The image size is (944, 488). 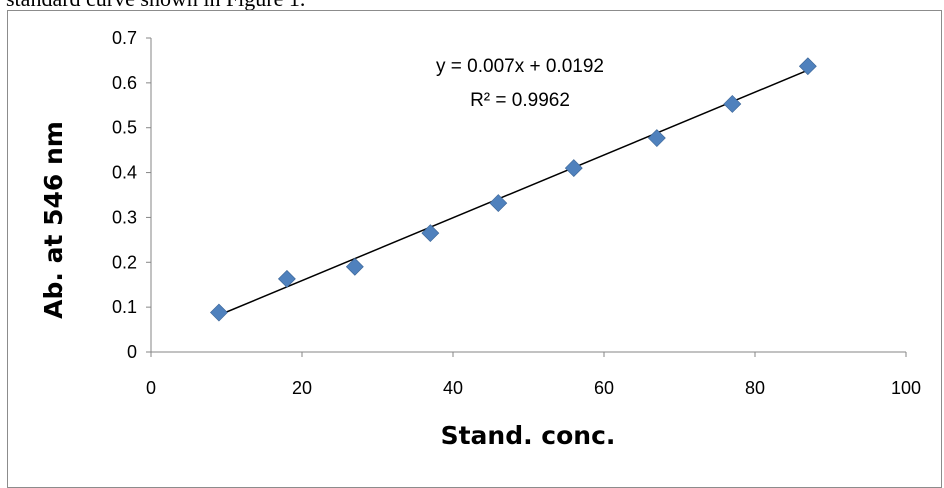 What do you see at coordinates (132, 352) in the screenshot?
I see `y-tick-label: 0` at bounding box center [132, 352].